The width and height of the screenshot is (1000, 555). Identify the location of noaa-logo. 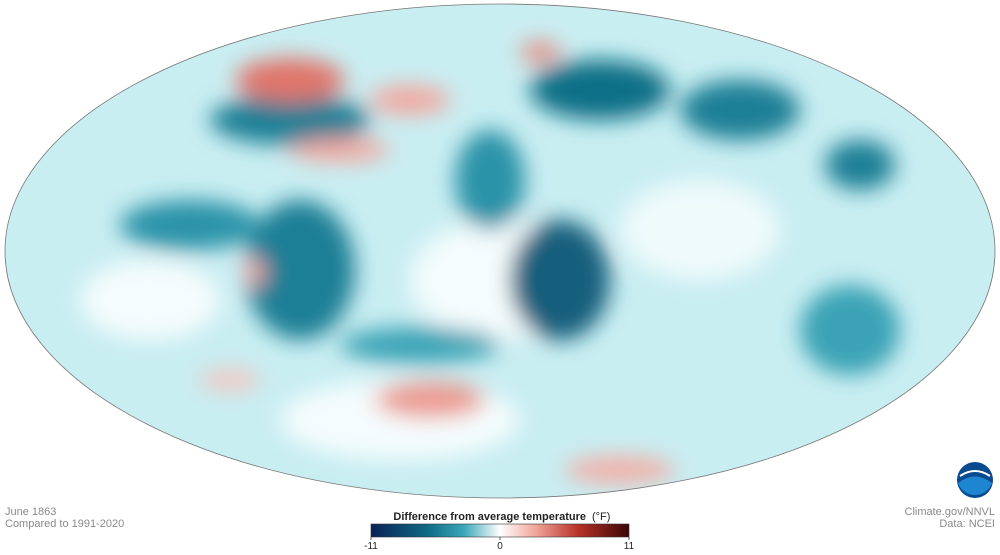
(975, 480).